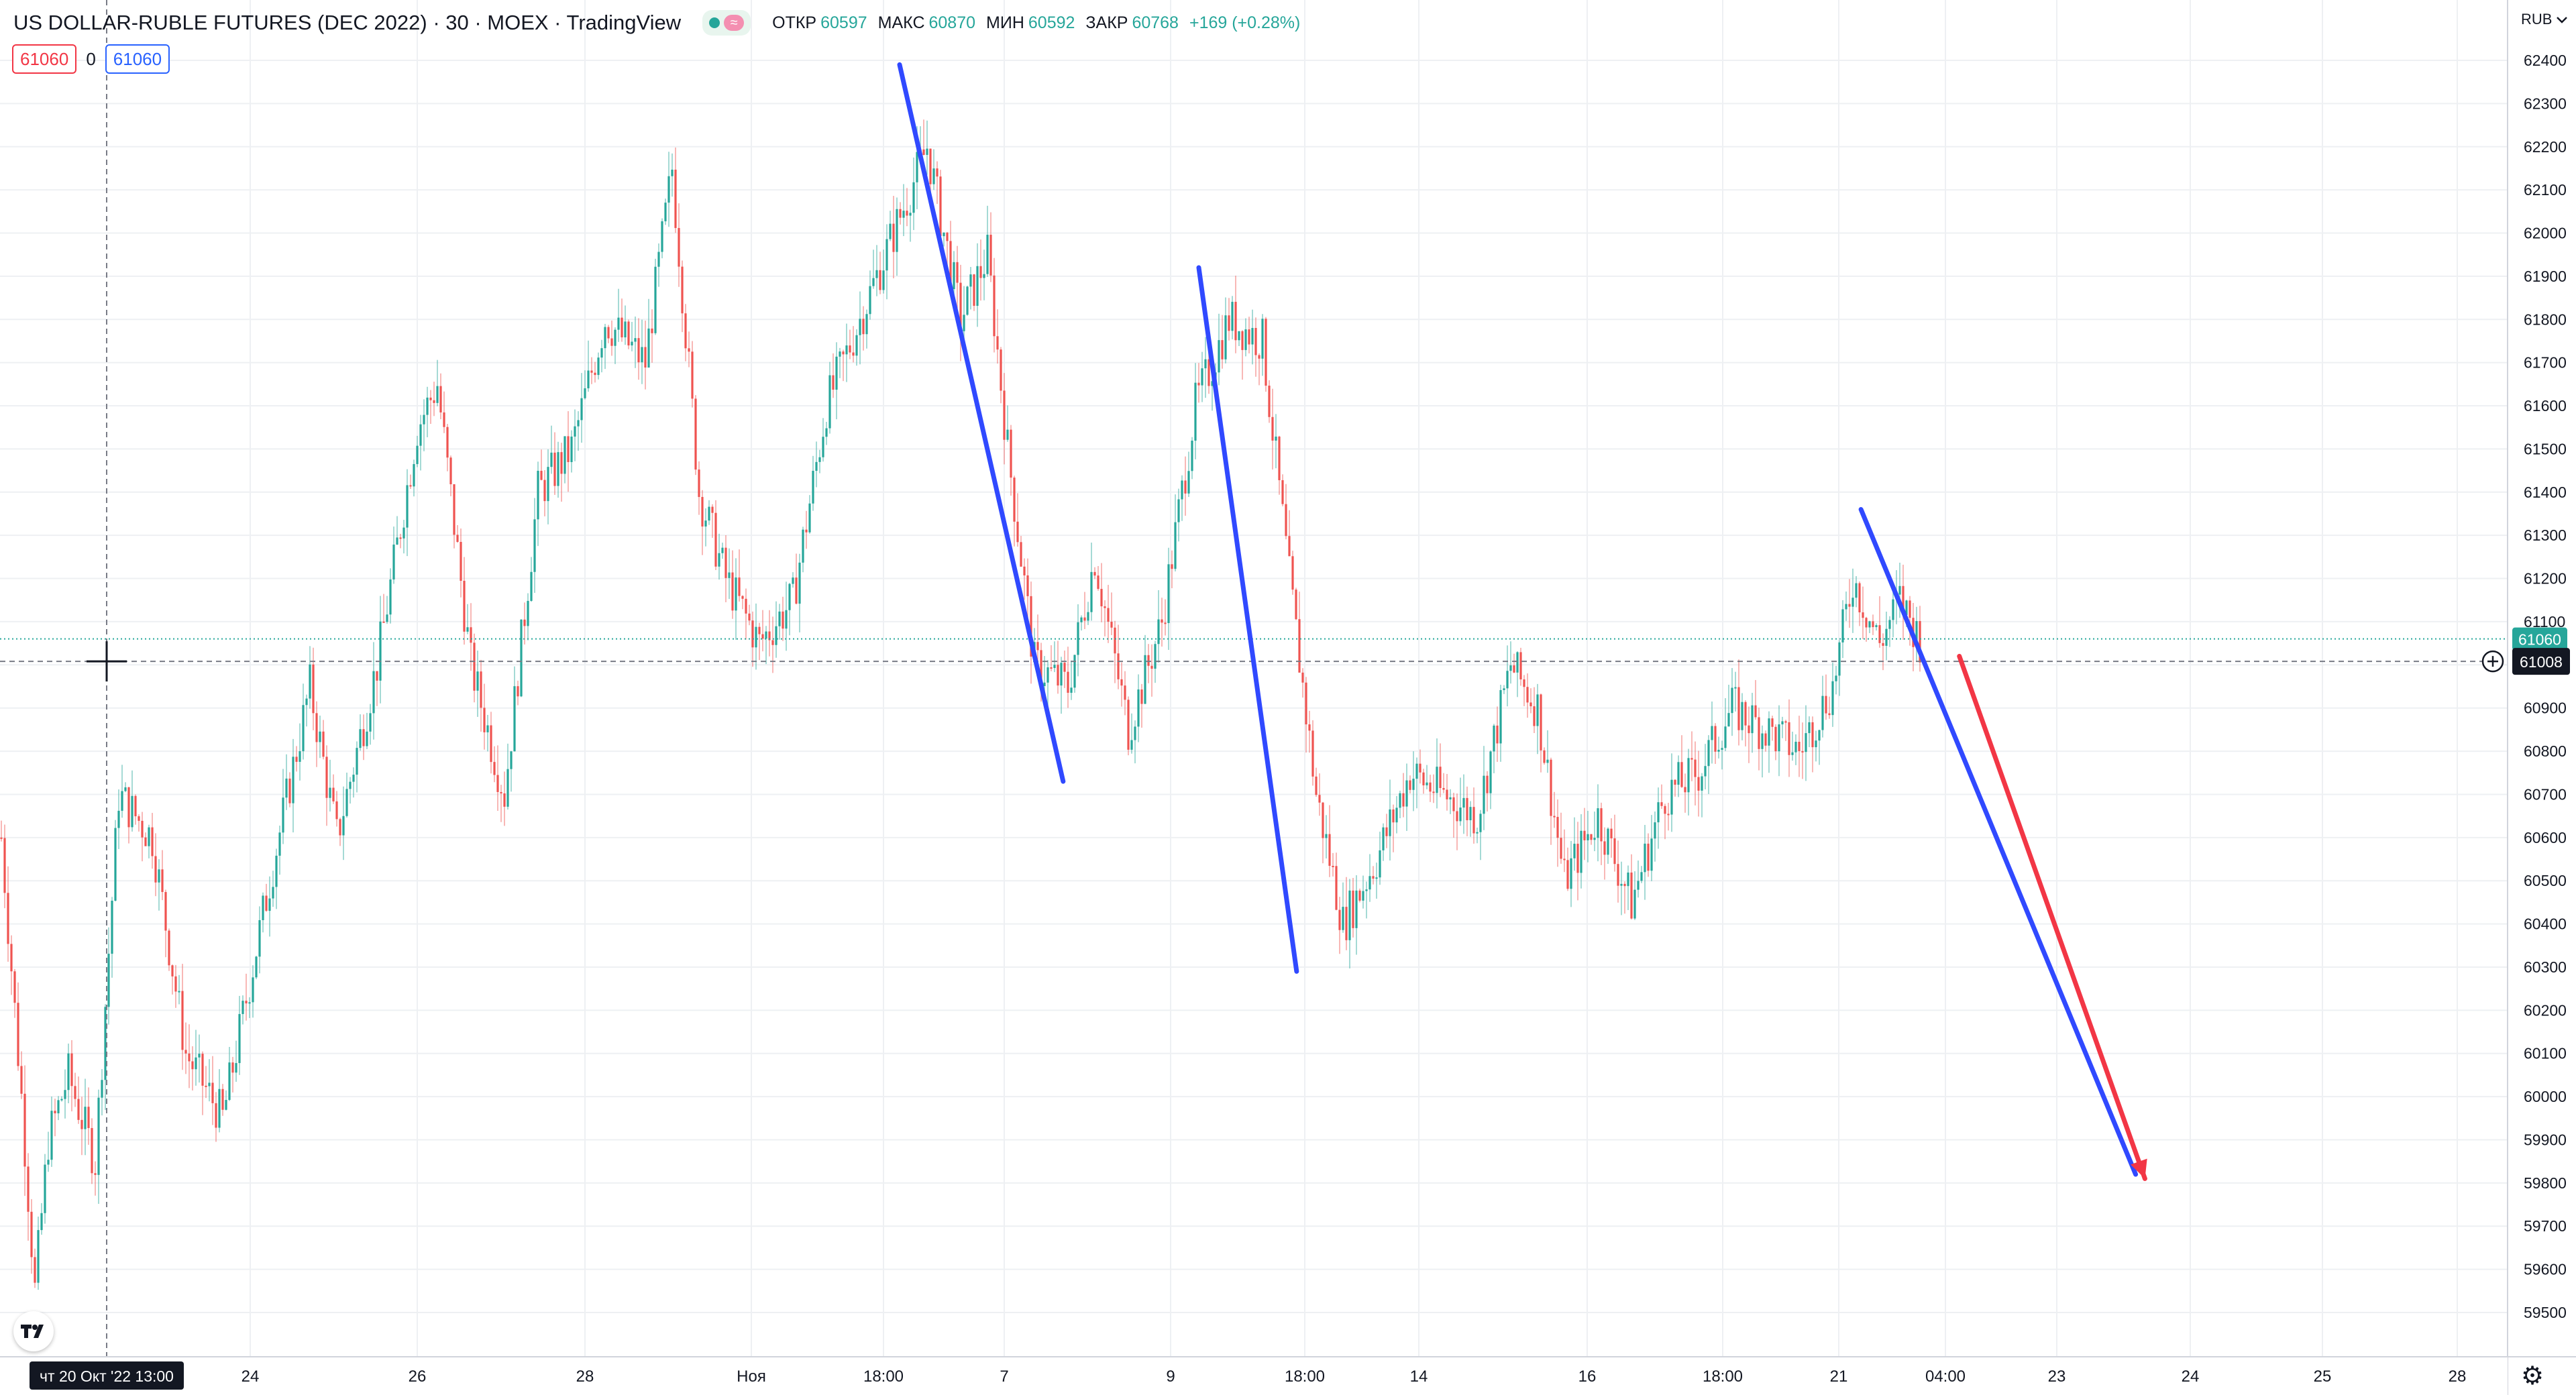  What do you see at coordinates (2545, 233) in the screenshot?
I see `y-tick-label: 62000` at bounding box center [2545, 233].